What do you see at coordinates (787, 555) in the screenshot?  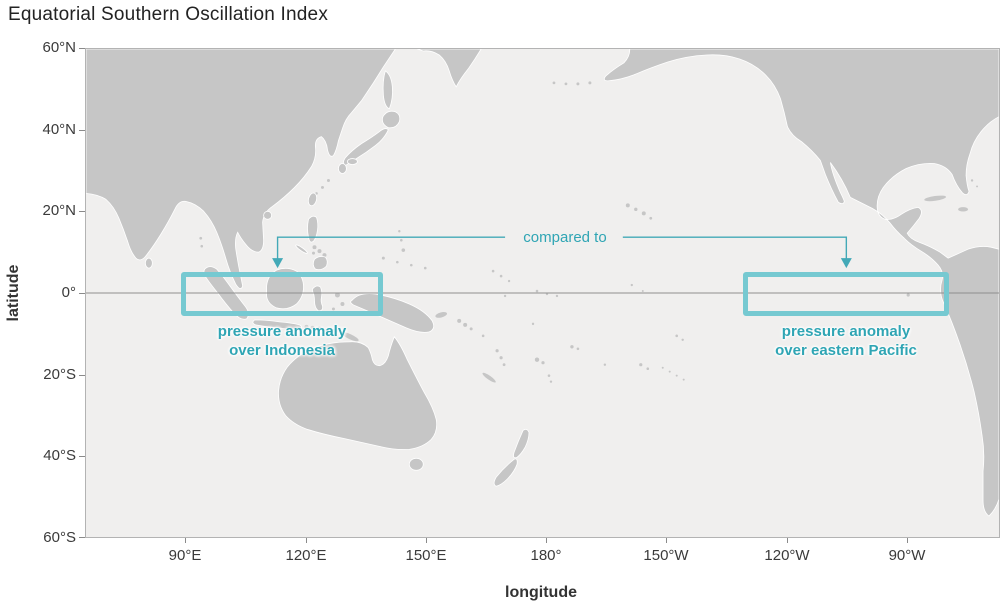 I see `x-tick-label: 120°W` at bounding box center [787, 555].